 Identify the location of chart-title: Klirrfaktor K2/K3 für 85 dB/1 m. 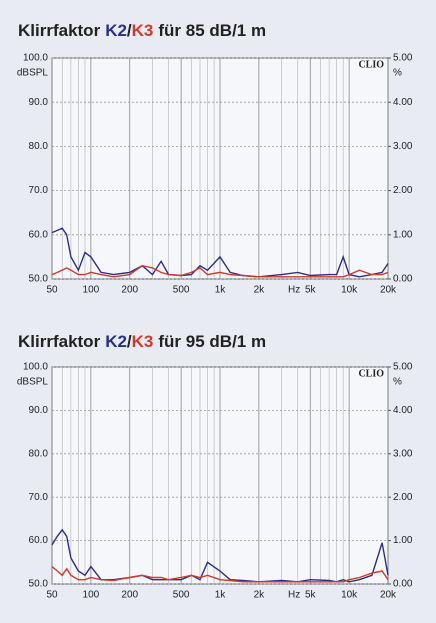
(142, 30).